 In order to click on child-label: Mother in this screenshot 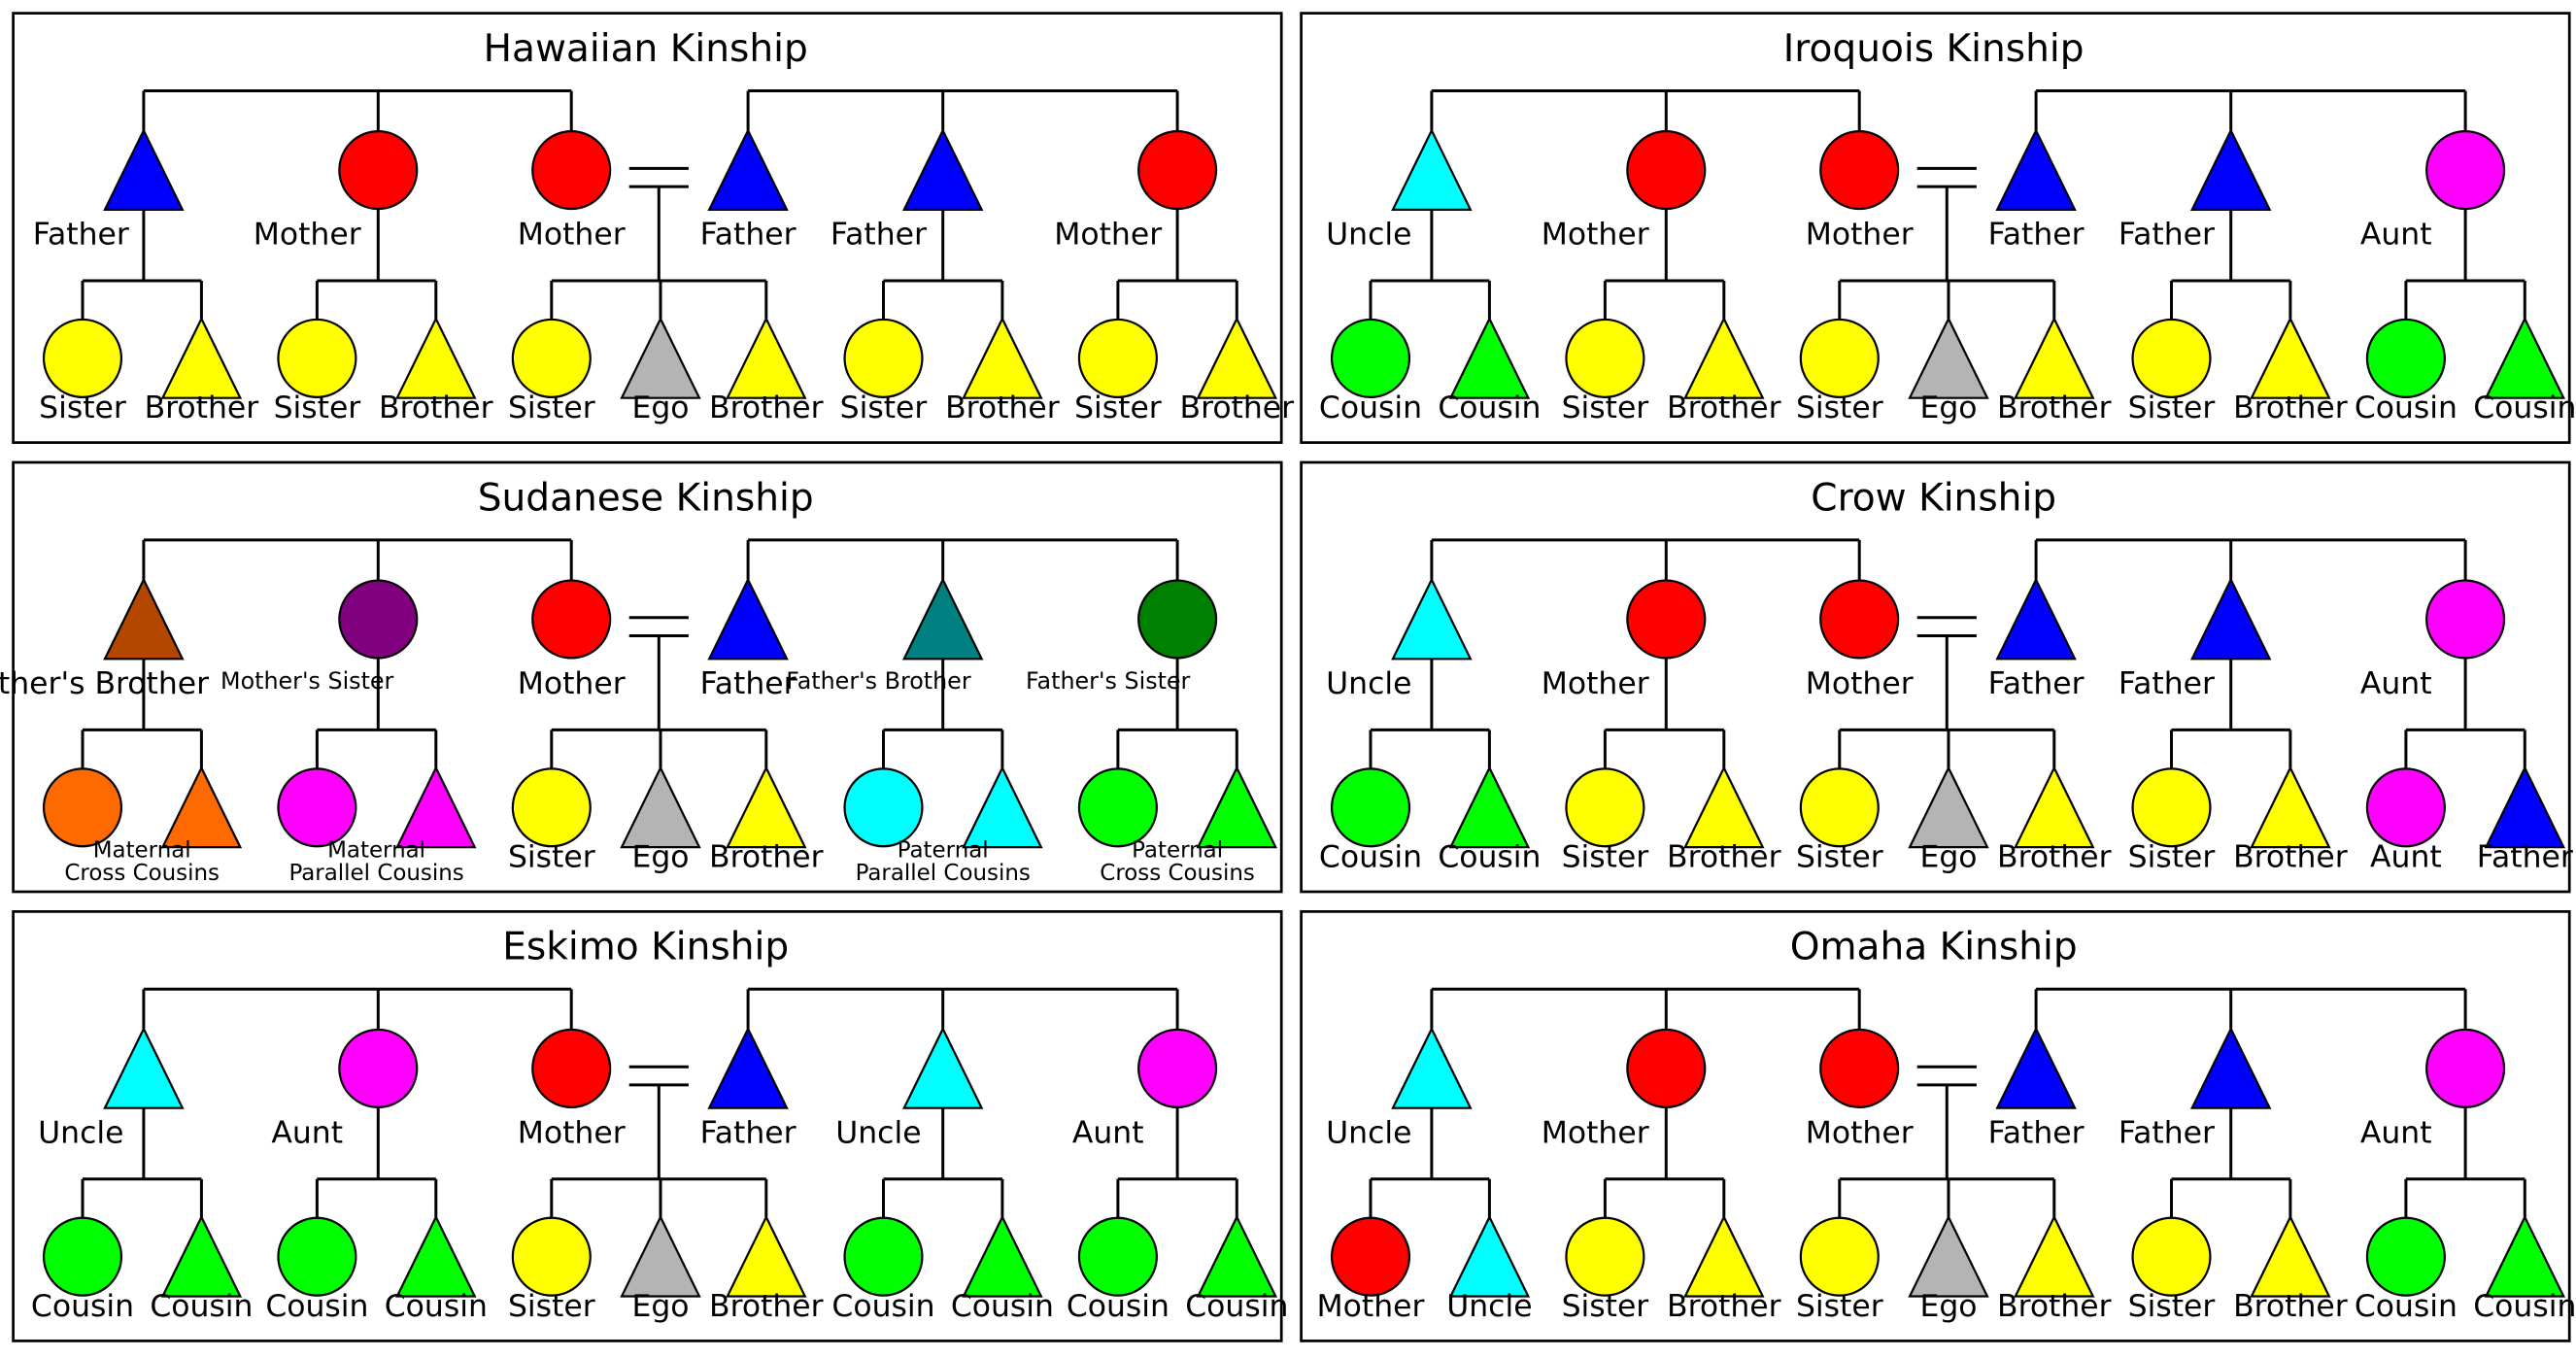, I will do `click(1371, 1306)`.